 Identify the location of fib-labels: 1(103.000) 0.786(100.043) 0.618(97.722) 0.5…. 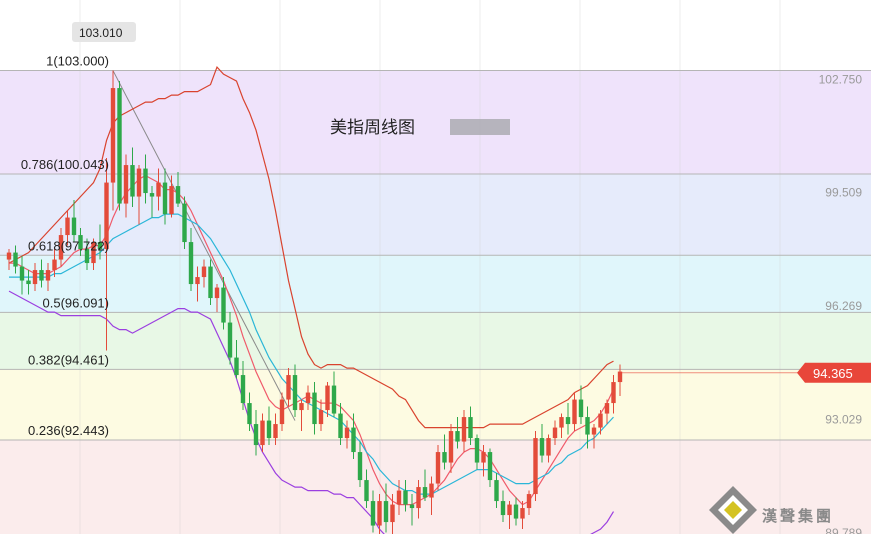
(65, 246).